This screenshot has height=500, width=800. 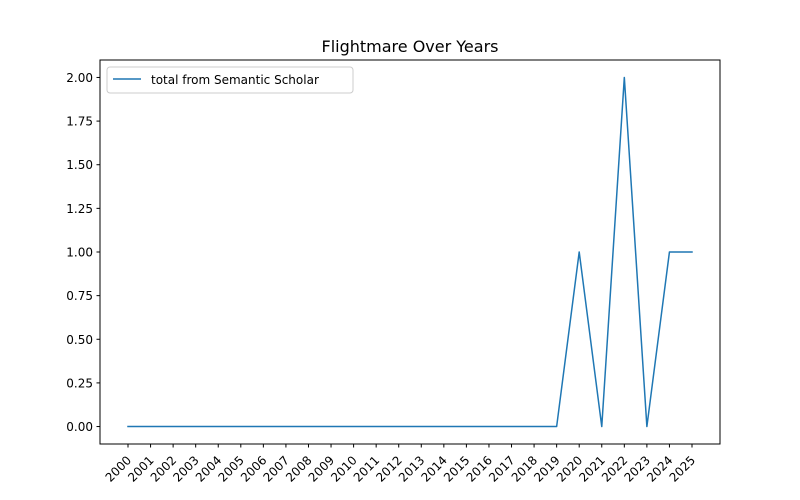 What do you see at coordinates (79, 427) in the screenshot?
I see `y-tick-label: 0.00` at bounding box center [79, 427].